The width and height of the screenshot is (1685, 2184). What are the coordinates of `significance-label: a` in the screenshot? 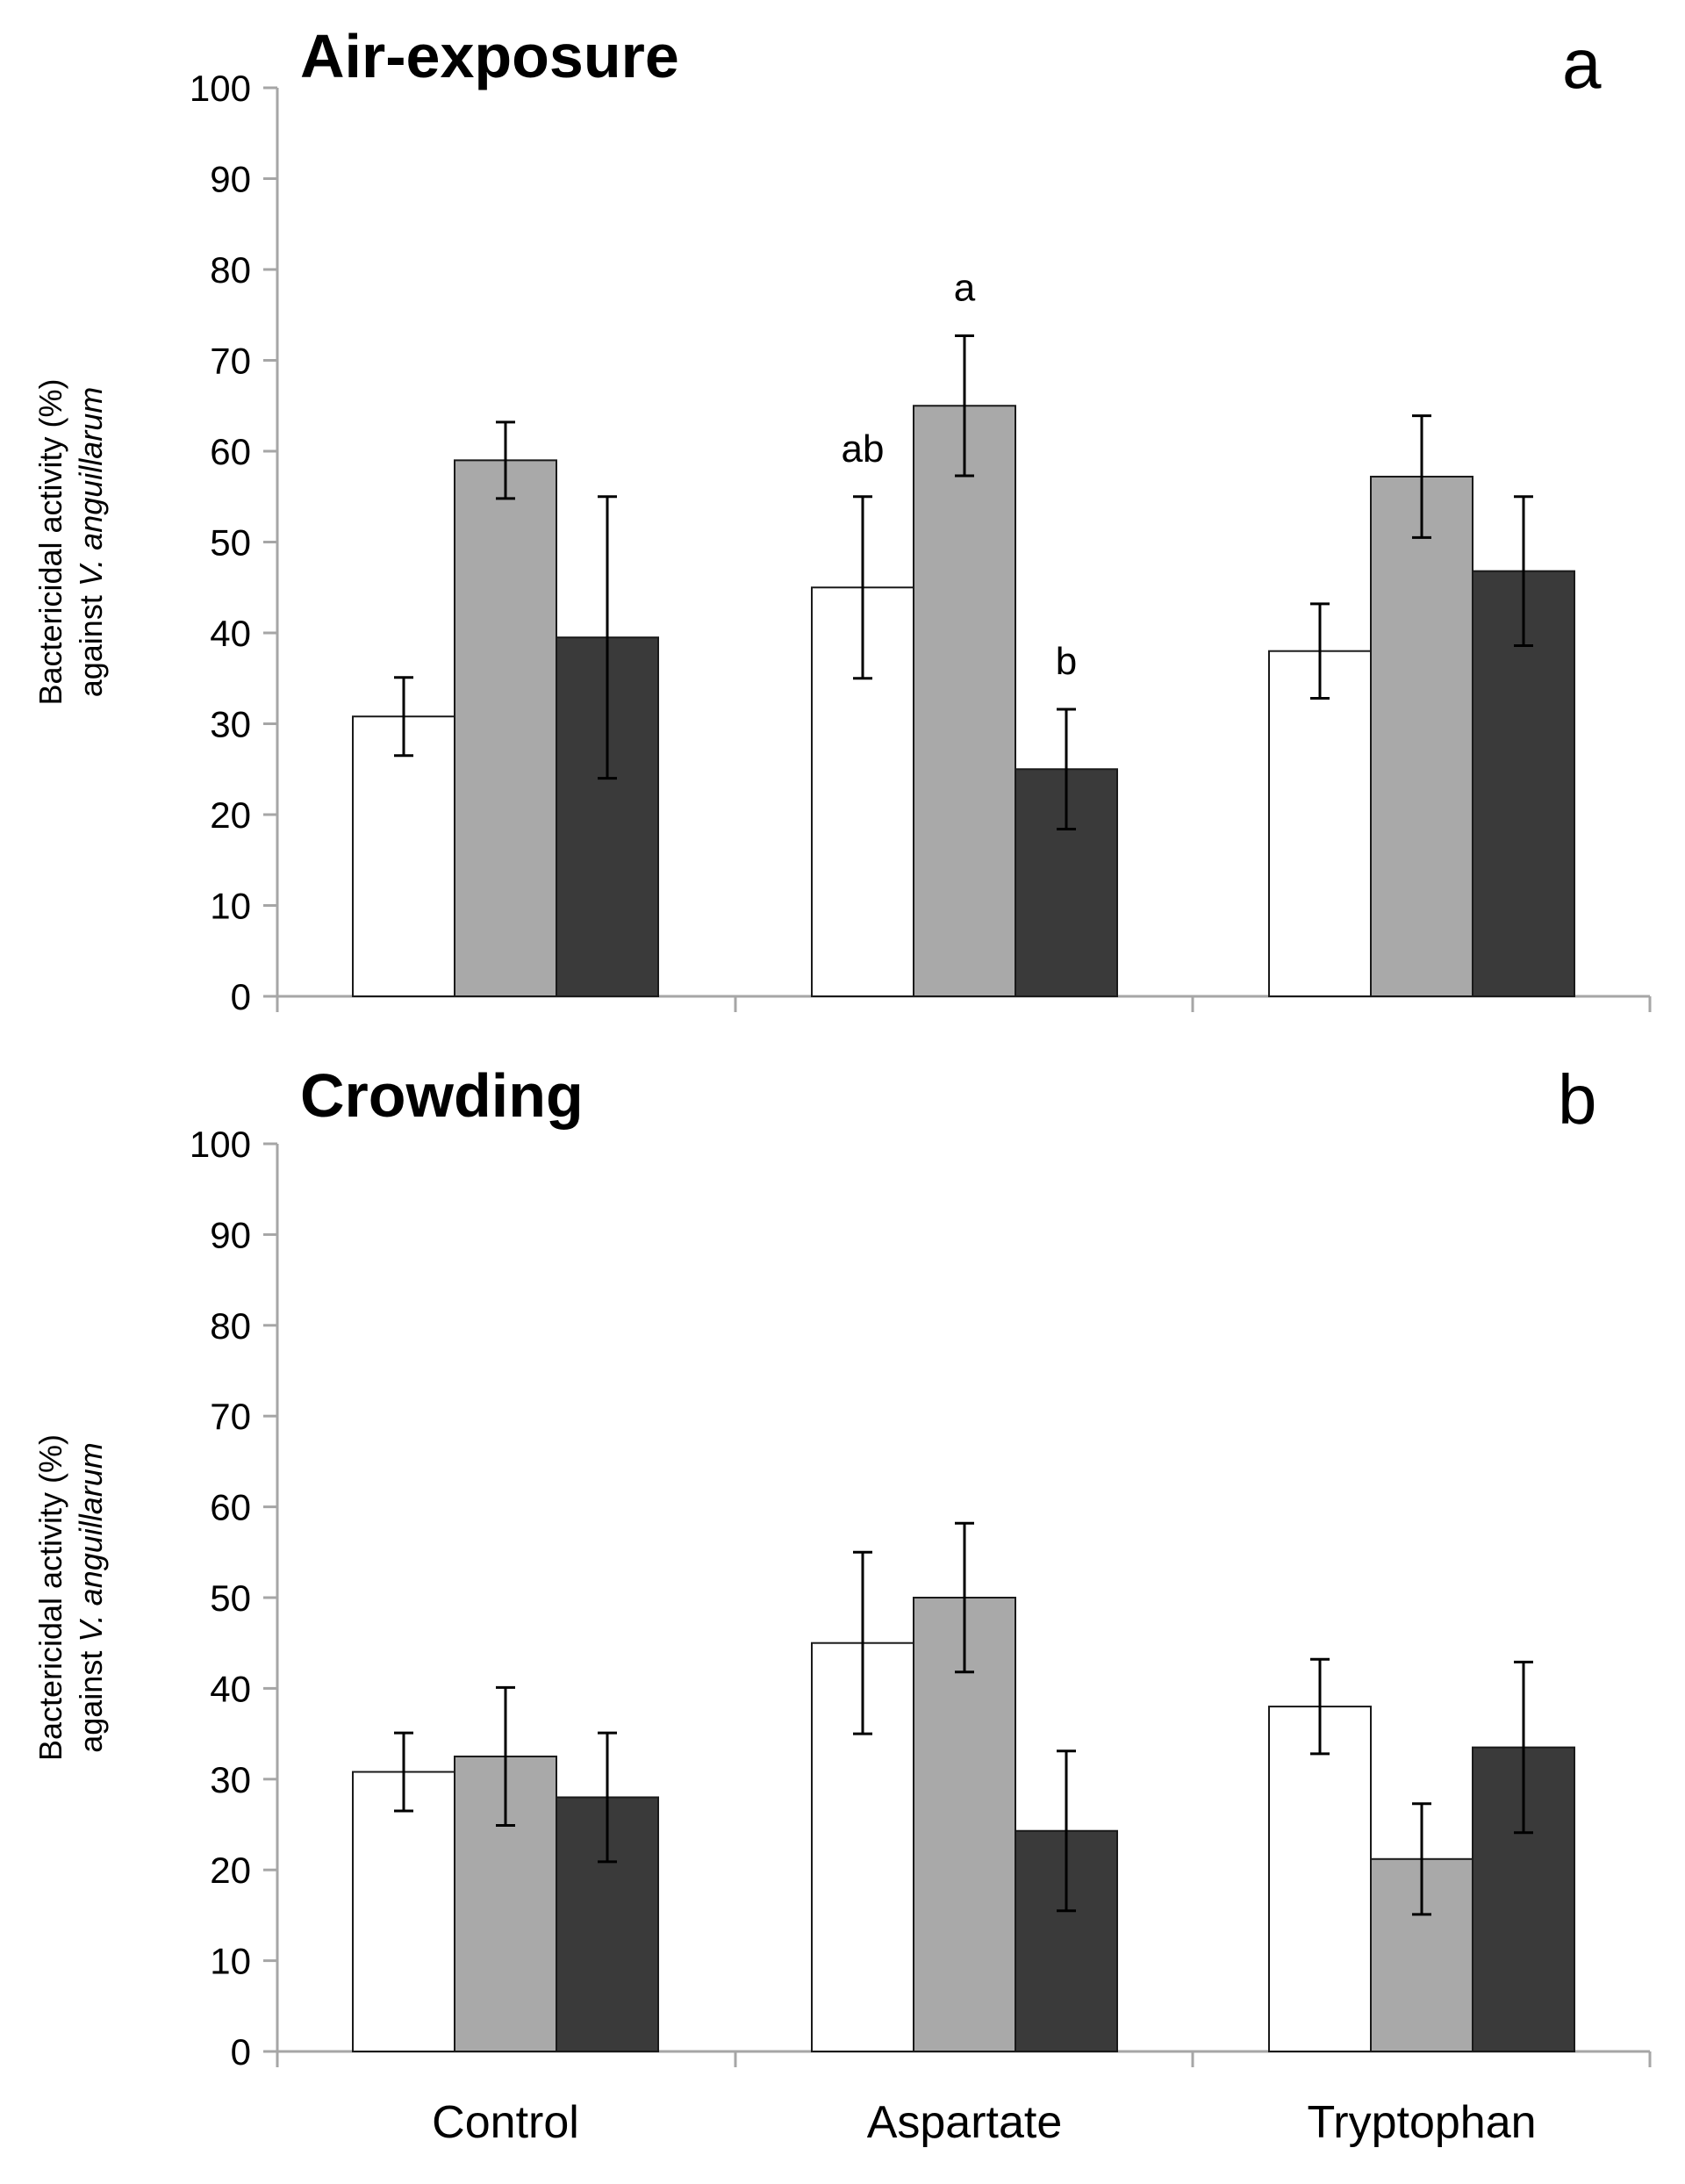 It's located at (965, 288).